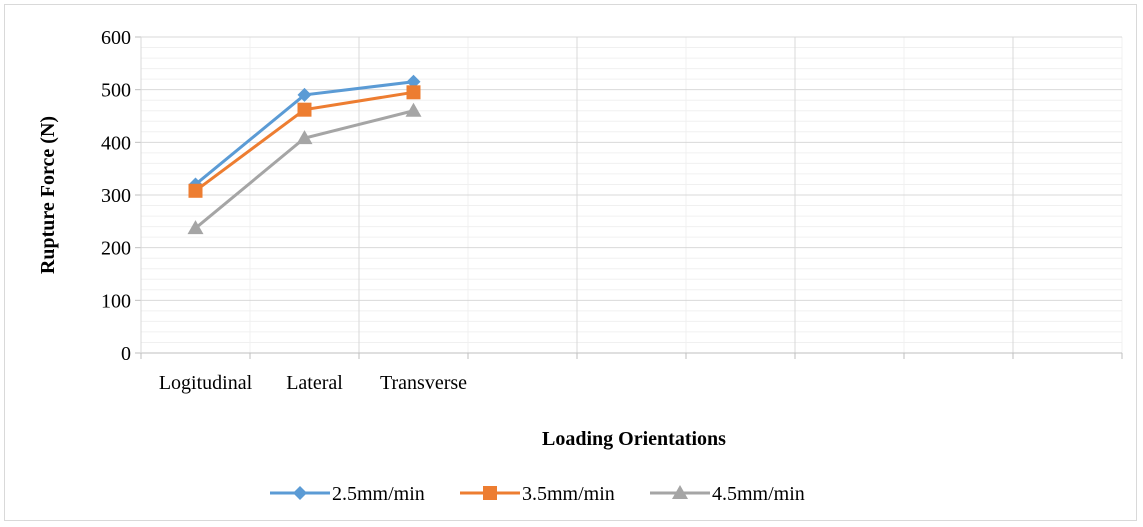 This screenshot has height=527, width=1143. What do you see at coordinates (116, 38) in the screenshot?
I see `y-tick-label: 600` at bounding box center [116, 38].